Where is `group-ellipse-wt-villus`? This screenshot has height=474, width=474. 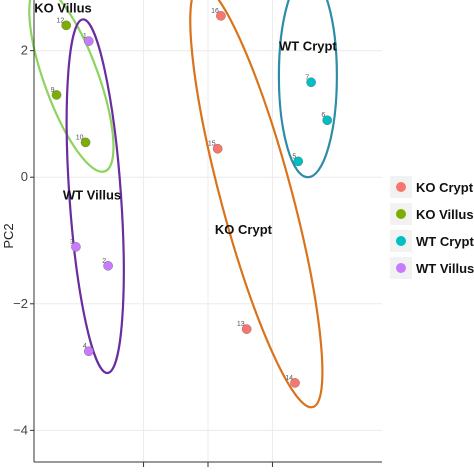
group-ellipse-wt-villus is located at coordinates (95, 196).